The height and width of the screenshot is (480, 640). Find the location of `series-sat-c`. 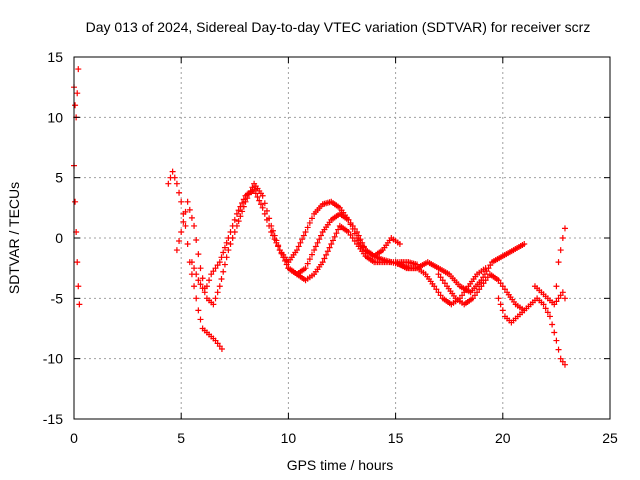

series-sat-c is located at coordinates (195, 260).